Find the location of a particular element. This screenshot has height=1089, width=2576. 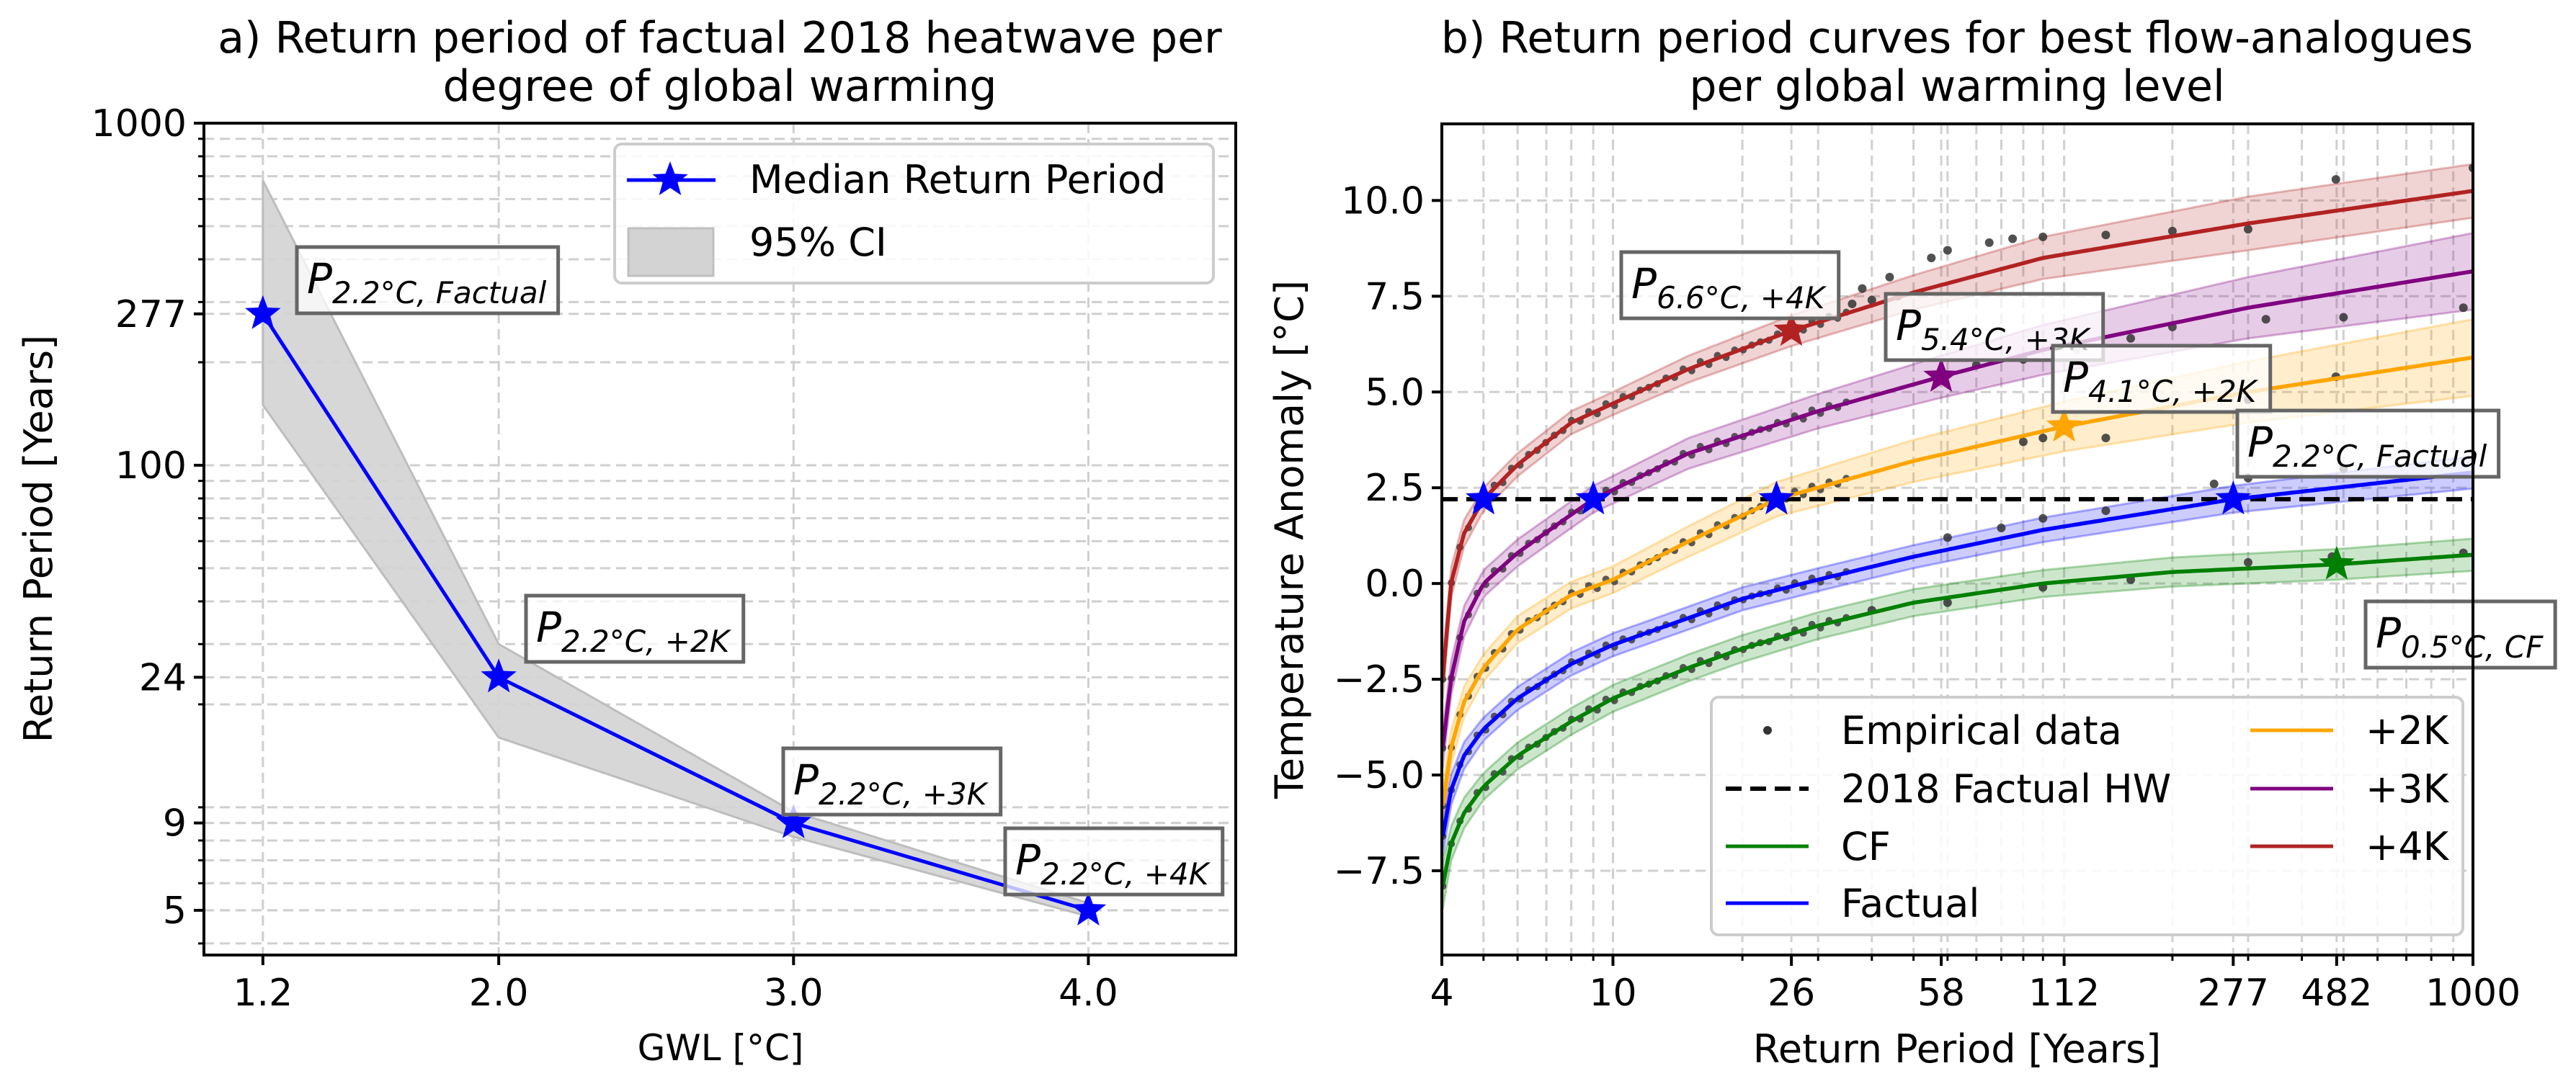

panel-b-legend-box is located at coordinates (2087, 816).